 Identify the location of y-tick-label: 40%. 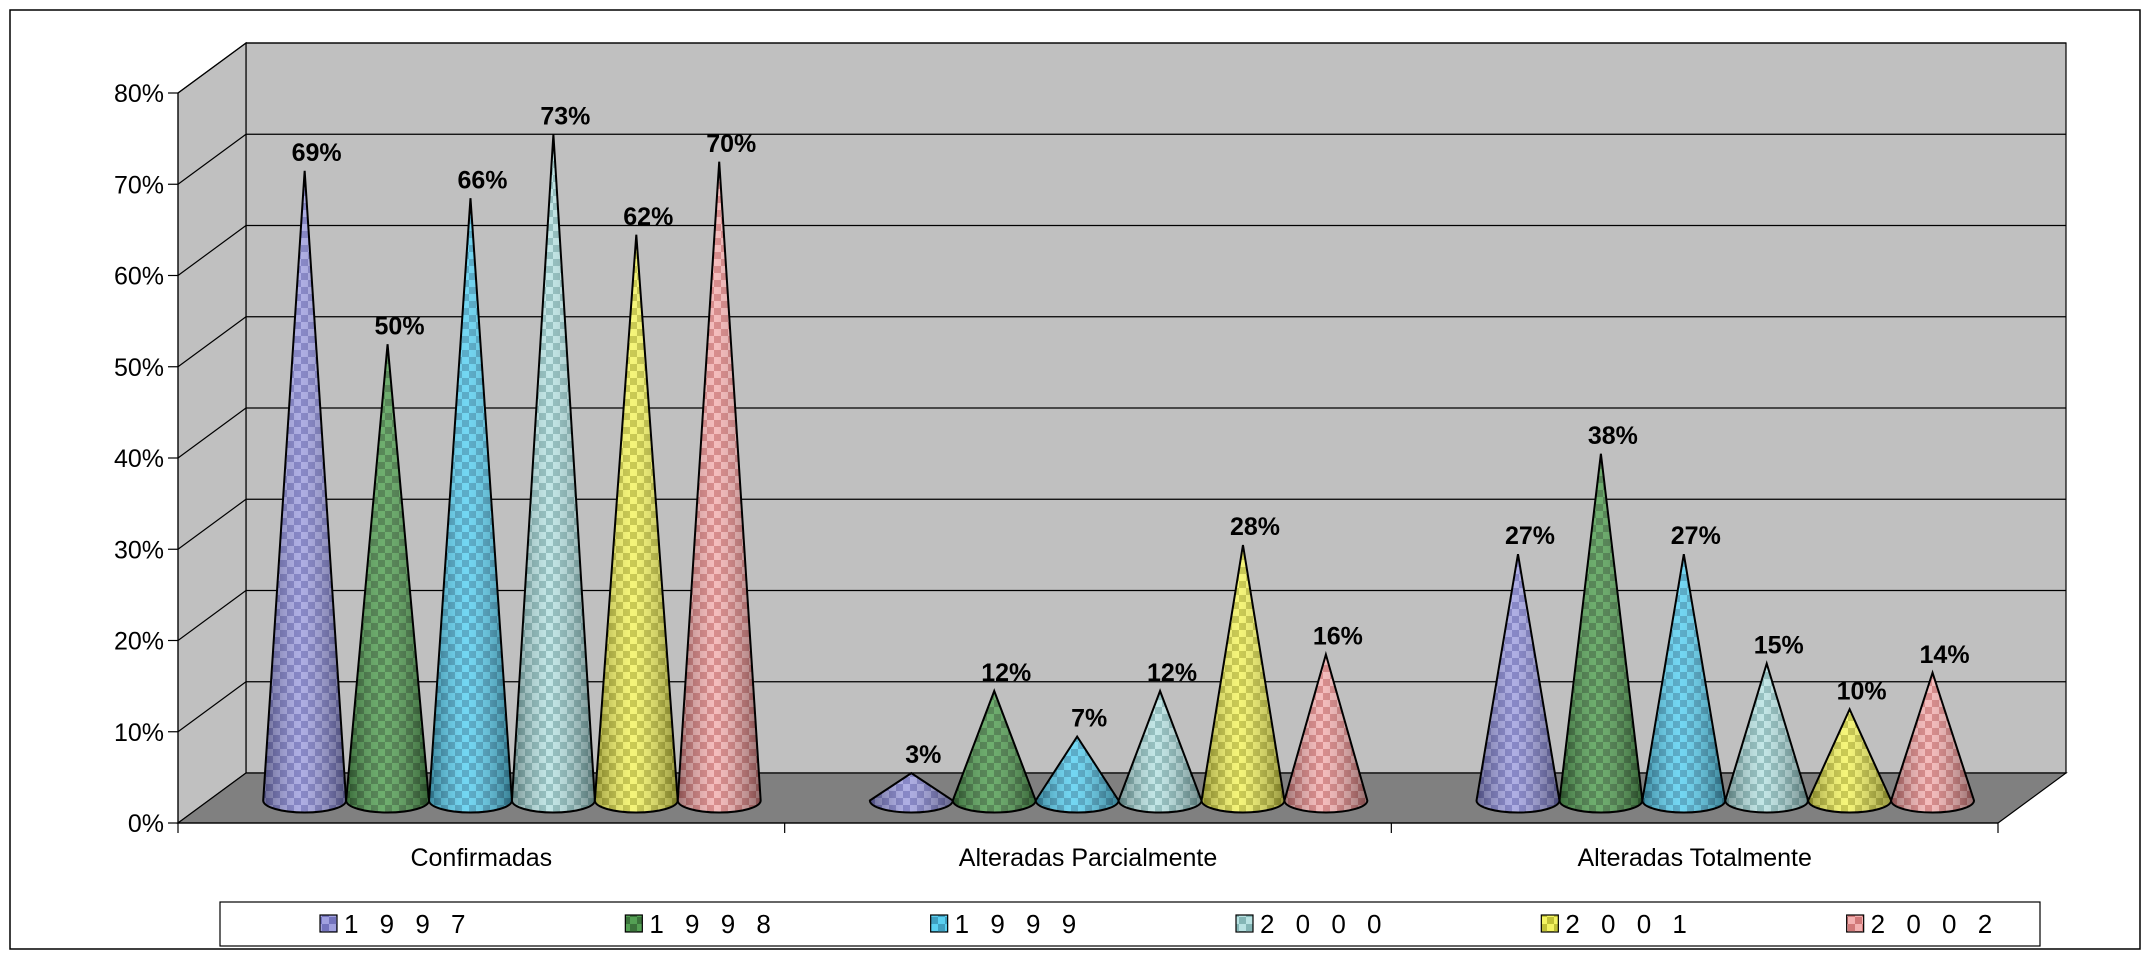
(139, 459).